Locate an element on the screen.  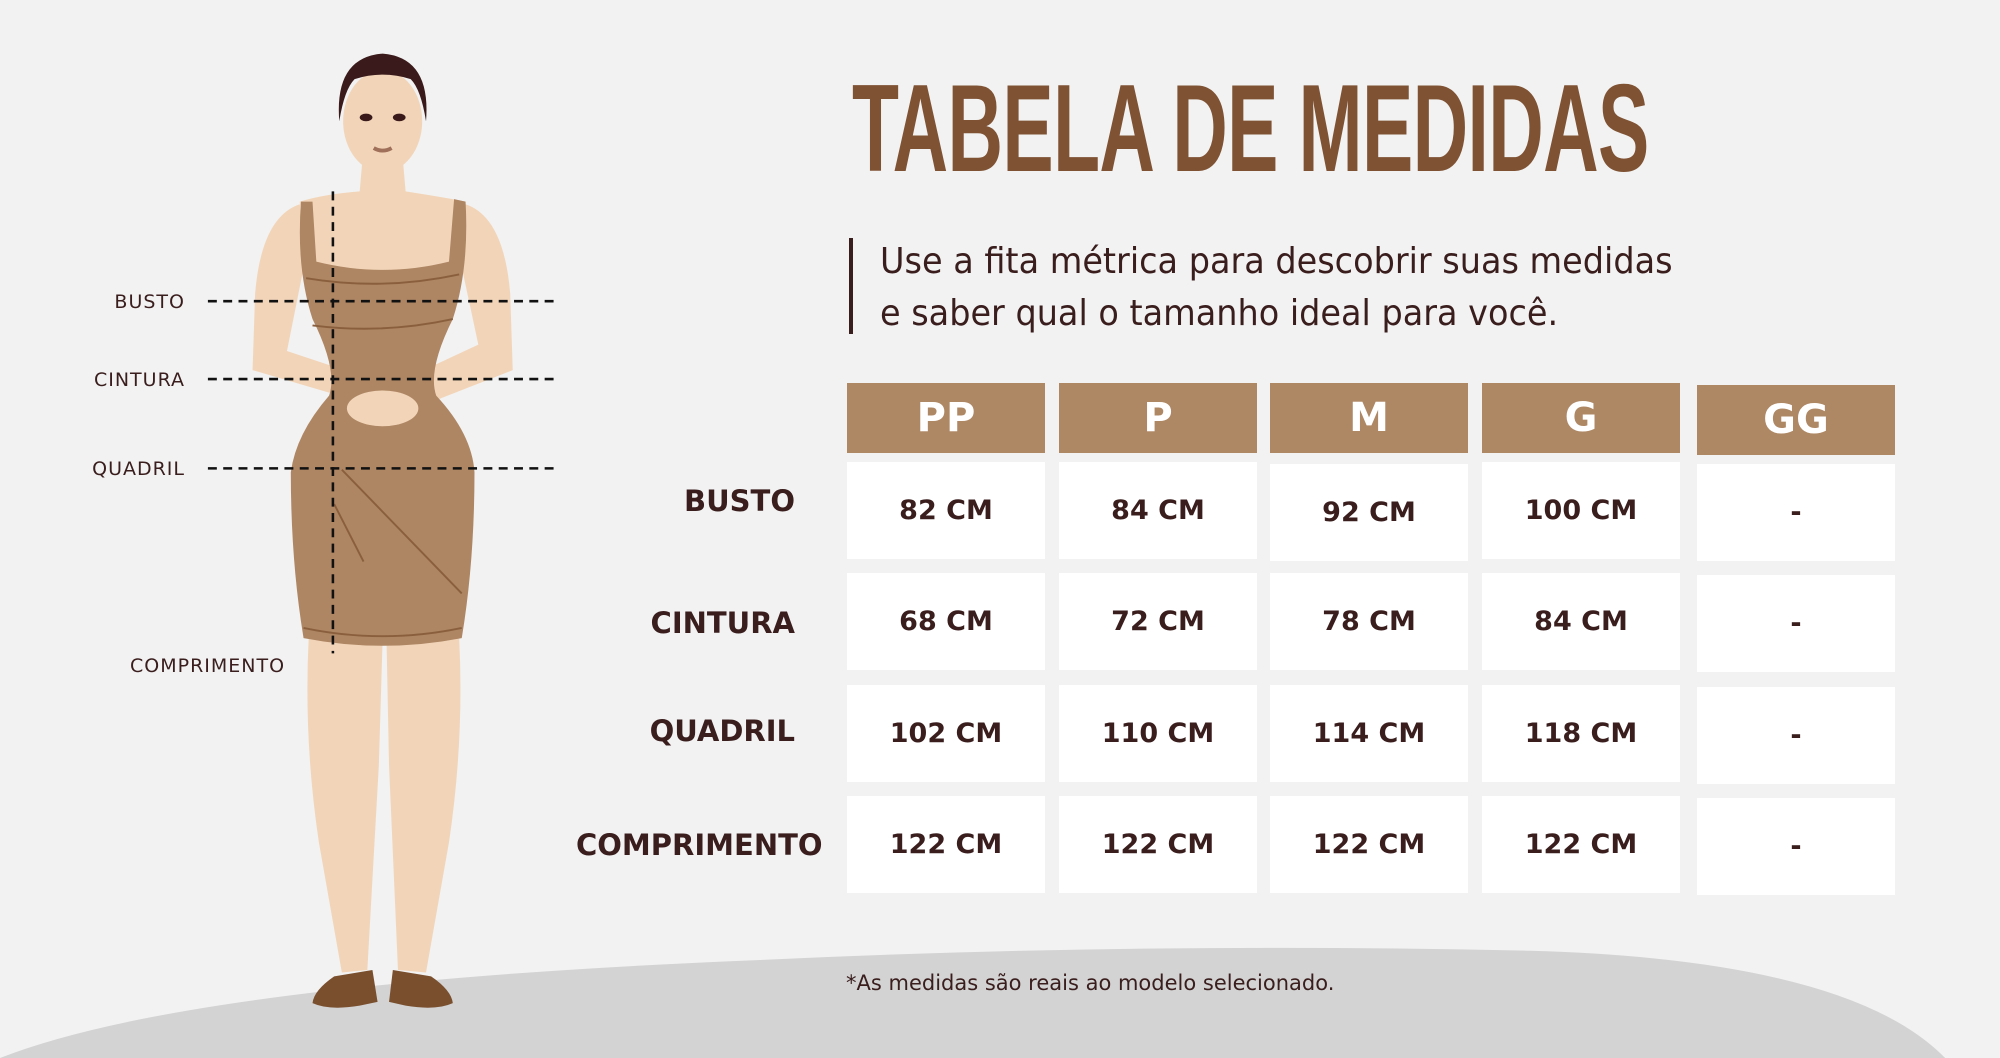
table-cell: 78 CM is located at coordinates (1369, 621).